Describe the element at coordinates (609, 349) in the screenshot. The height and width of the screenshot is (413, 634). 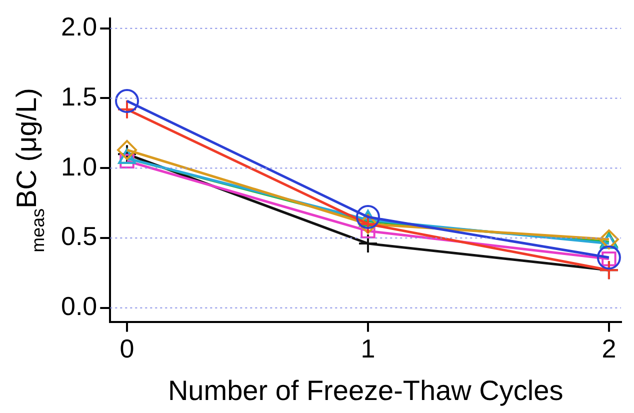
I see `x-tick-label: 2` at that location.